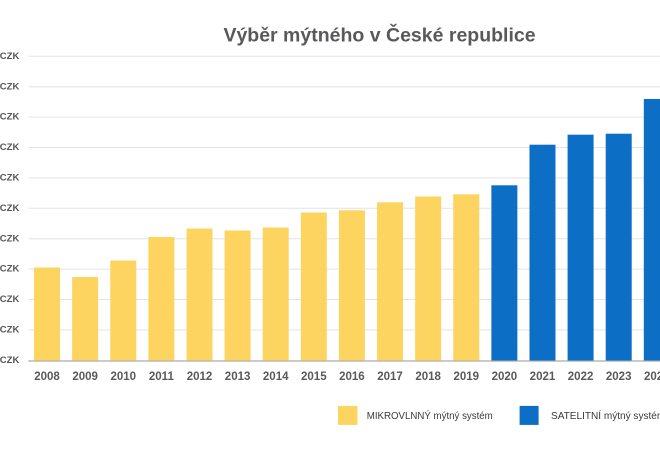 The width and height of the screenshot is (660, 466). I want to click on svg-text: 2012, so click(200, 377).